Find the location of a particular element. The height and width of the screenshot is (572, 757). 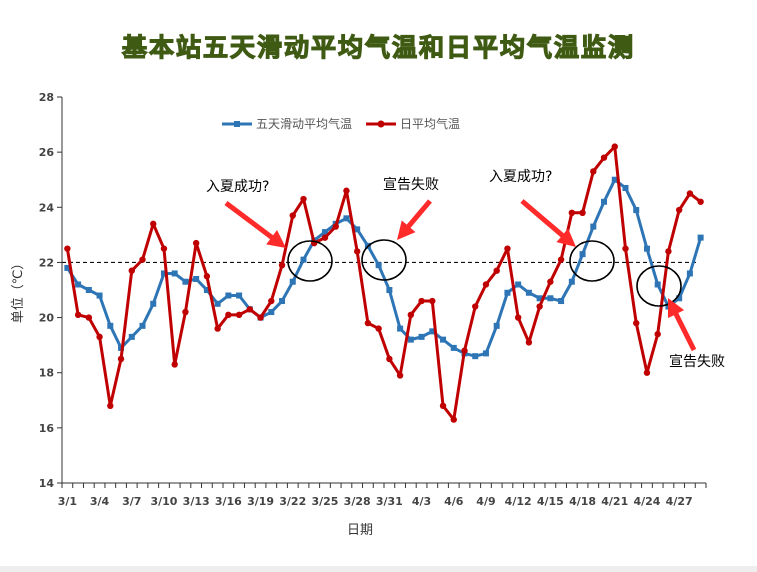

x-tick-label: 3/22 is located at coordinates (292, 501).